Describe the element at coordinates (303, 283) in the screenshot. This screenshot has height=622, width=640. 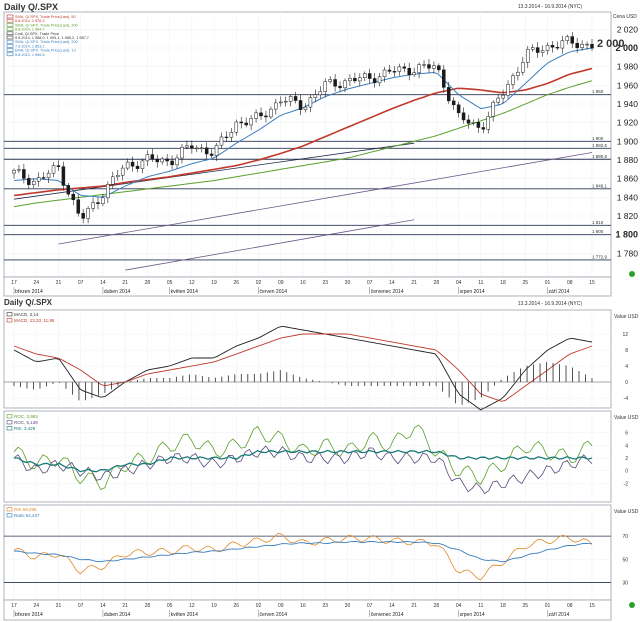
I see `day-tick-label: 16` at that location.